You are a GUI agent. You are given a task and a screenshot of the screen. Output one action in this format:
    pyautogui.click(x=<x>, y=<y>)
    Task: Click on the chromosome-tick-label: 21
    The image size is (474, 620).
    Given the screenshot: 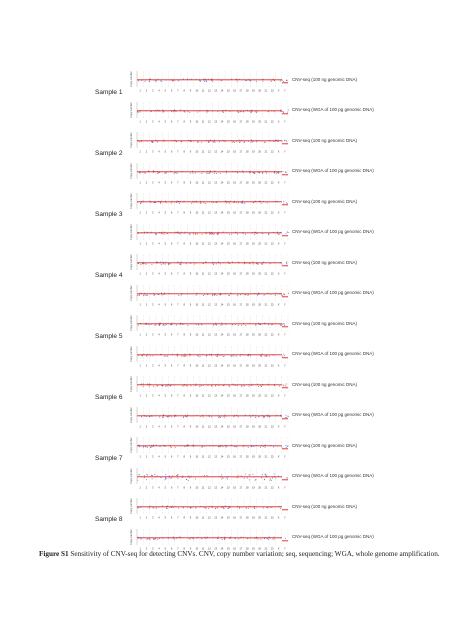 What is the action you would take?
    pyautogui.click(x=266, y=243)
    